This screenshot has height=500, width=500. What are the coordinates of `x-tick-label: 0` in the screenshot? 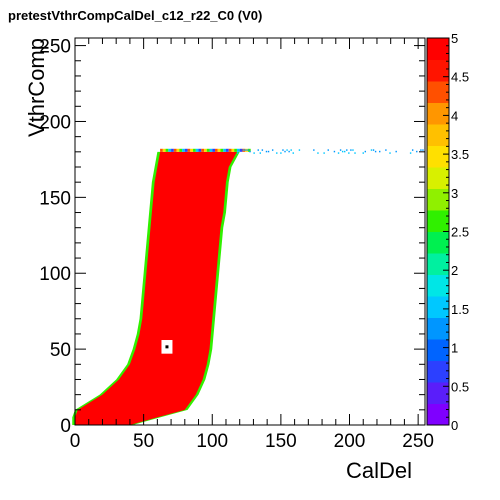 It's located at (75, 441).